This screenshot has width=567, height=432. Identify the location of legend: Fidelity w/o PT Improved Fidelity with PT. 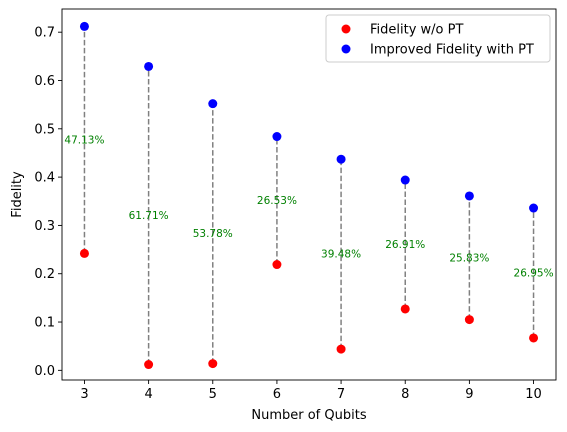
(438, 38).